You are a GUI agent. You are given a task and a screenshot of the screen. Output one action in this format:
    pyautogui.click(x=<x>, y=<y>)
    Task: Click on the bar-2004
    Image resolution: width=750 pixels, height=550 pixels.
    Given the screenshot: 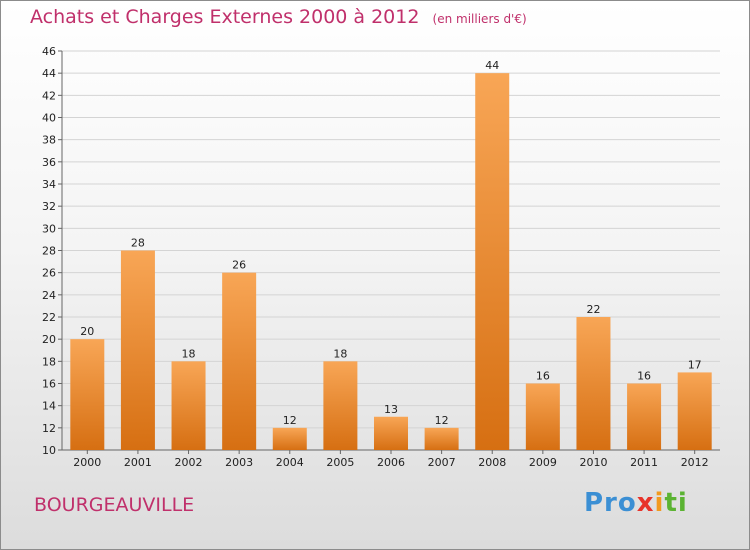 What is the action you would take?
    pyautogui.click(x=289, y=438)
    